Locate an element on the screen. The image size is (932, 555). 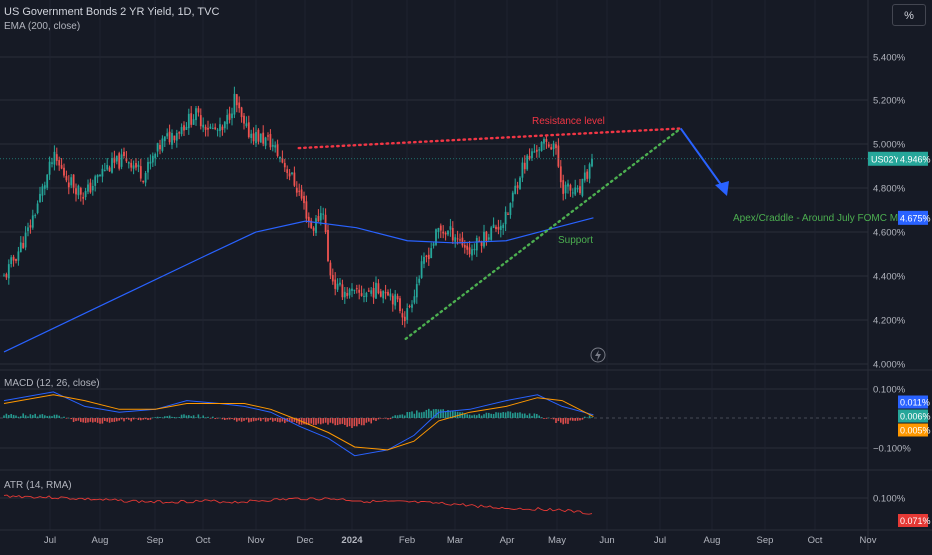
time-tick-label: Feb is located at coordinates (407, 540).